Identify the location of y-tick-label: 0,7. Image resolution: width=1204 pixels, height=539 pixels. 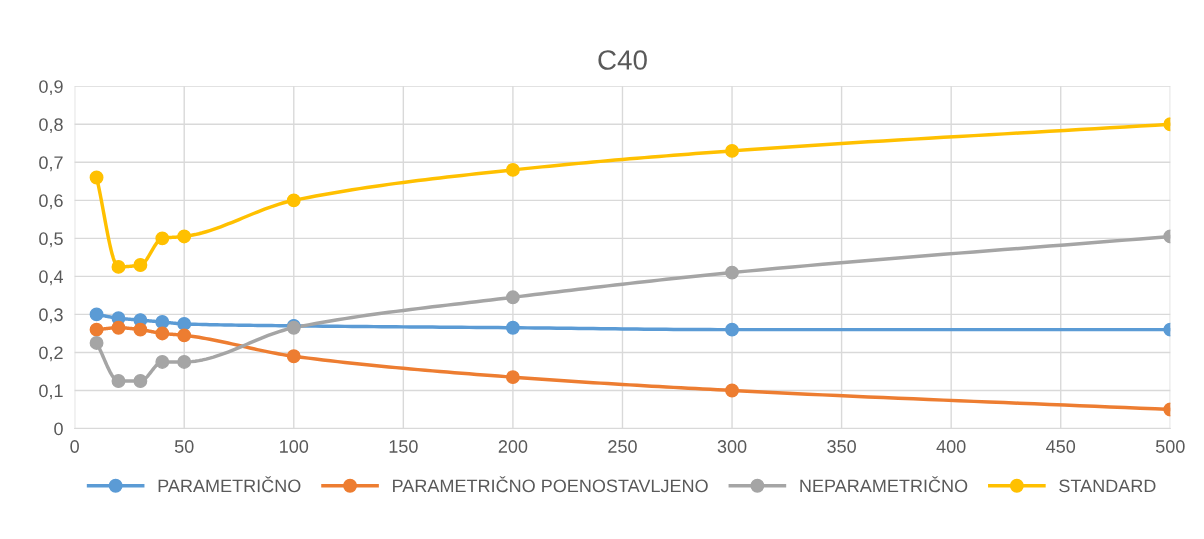
(51, 164).